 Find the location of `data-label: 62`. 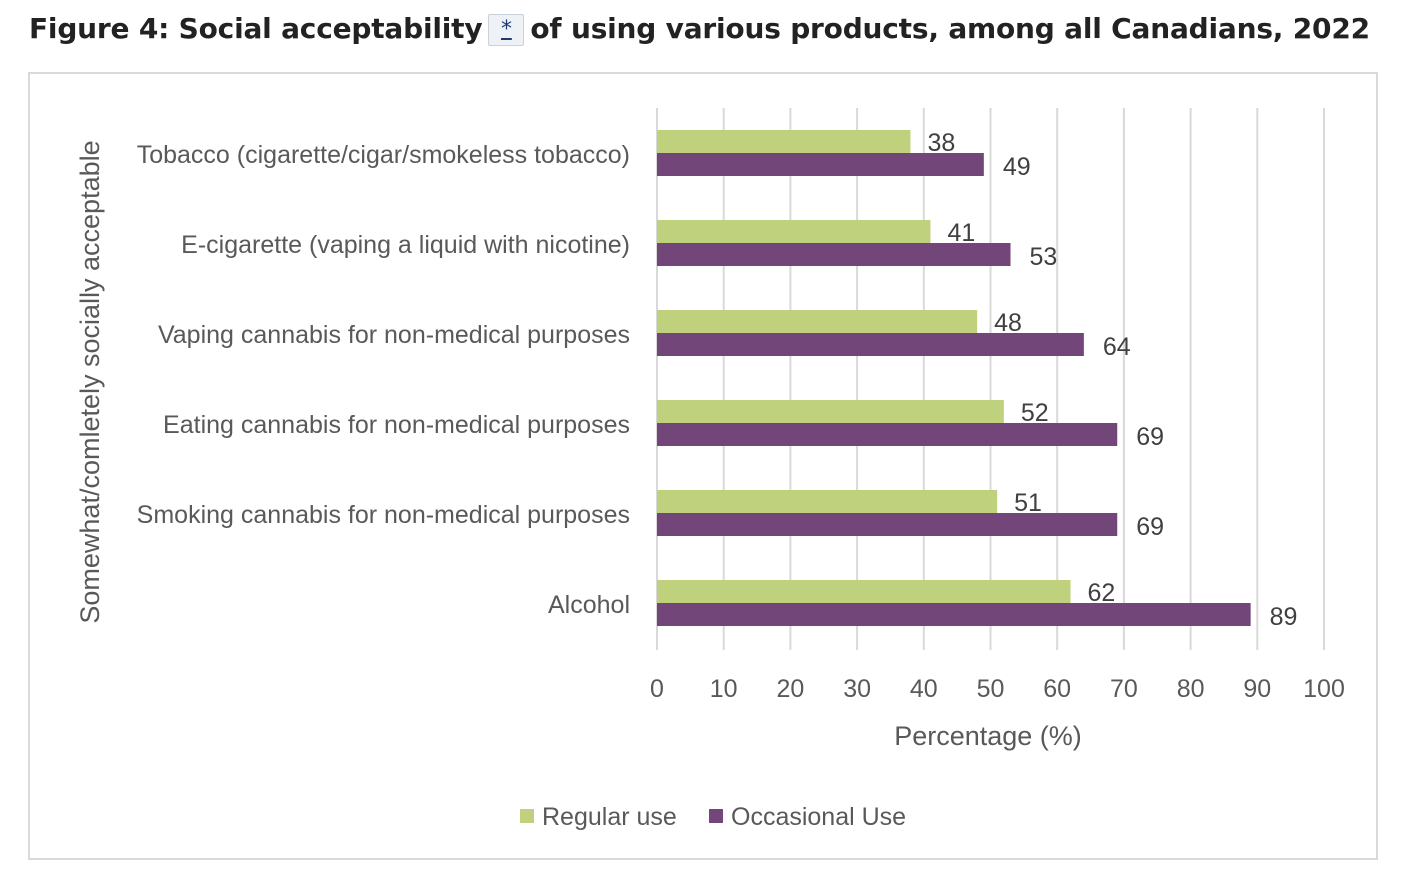

data-label: 62 is located at coordinates (1102, 593).